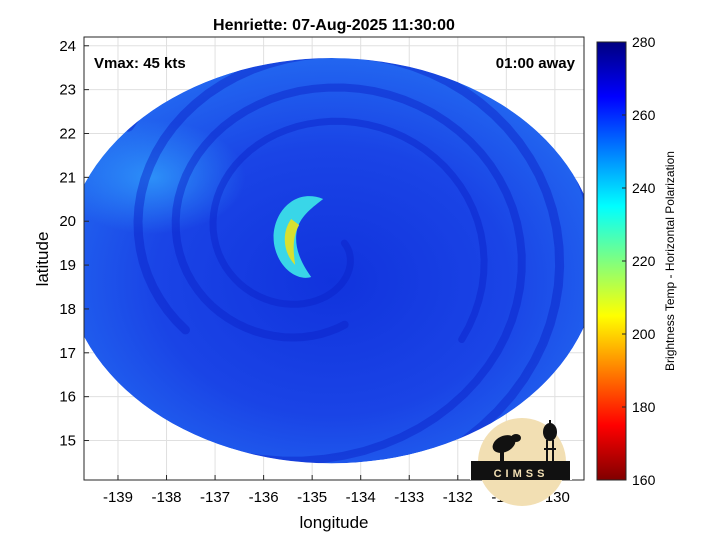 This screenshot has width=720, height=540. Describe the element at coordinates (644, 115) in the screenshot. I see `colorbar-tick-label: 260` at that location.